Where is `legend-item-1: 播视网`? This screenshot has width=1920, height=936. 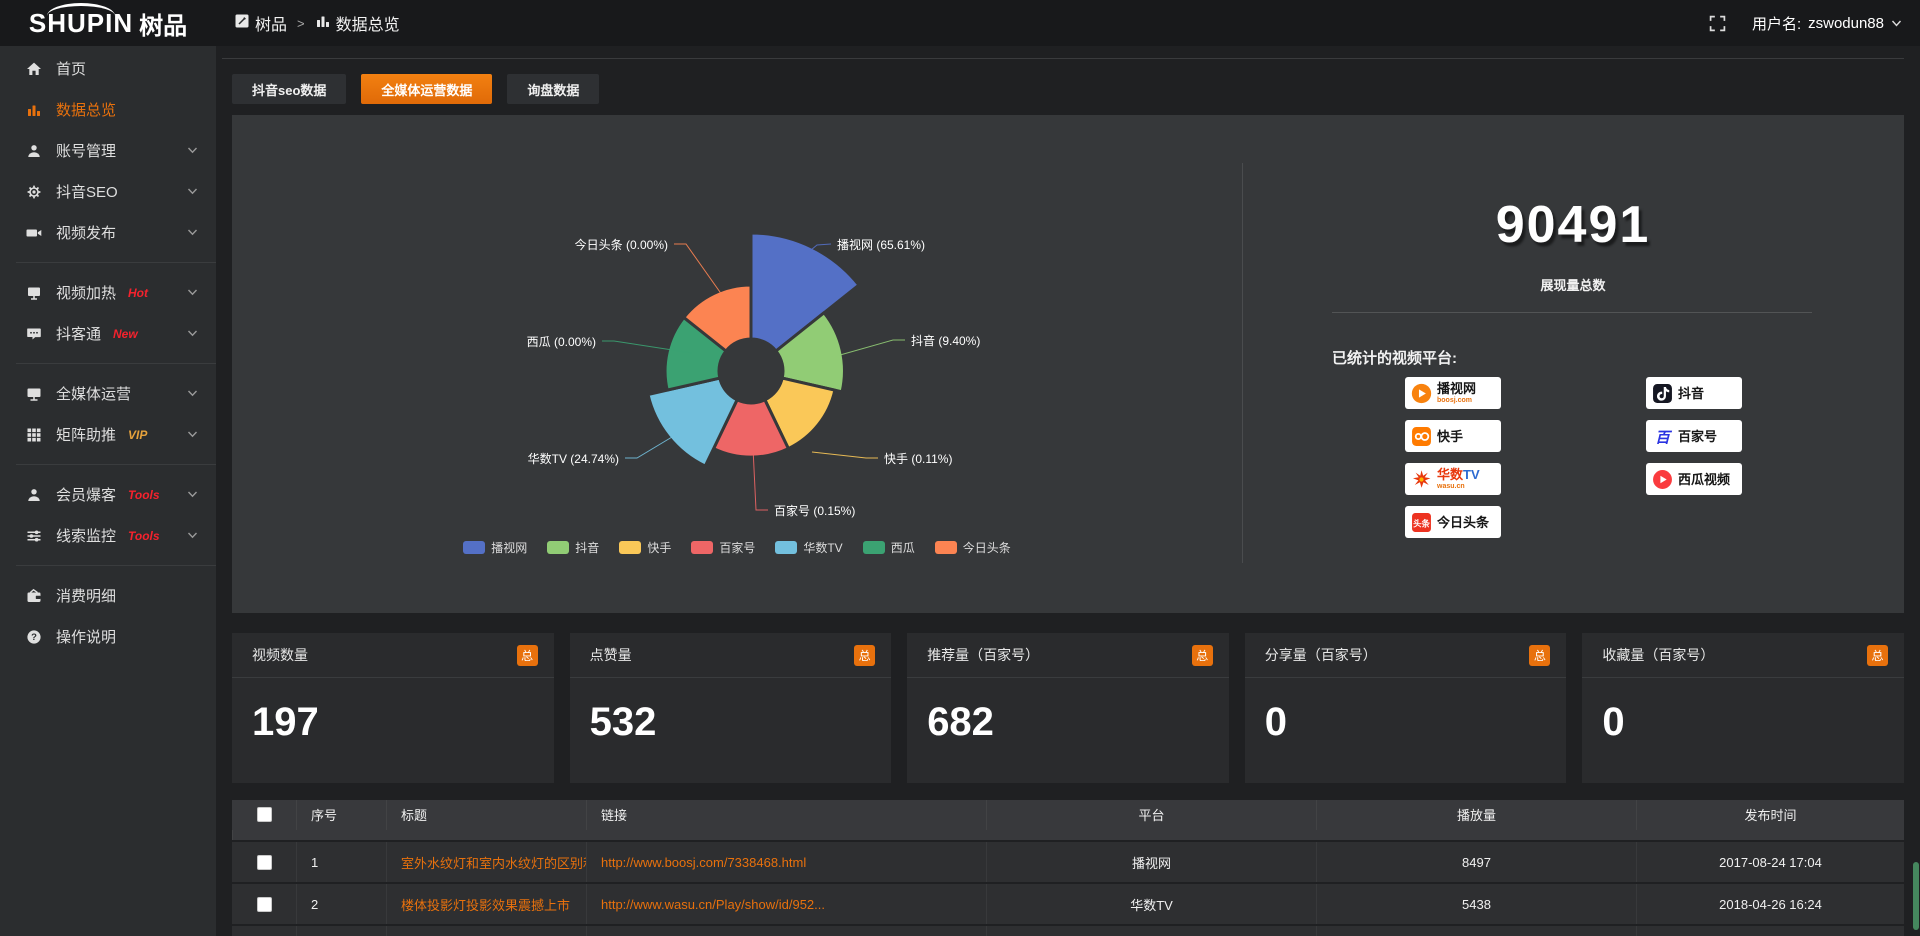
legend-item-1: 播视网 is located at coordinates (495, 547).